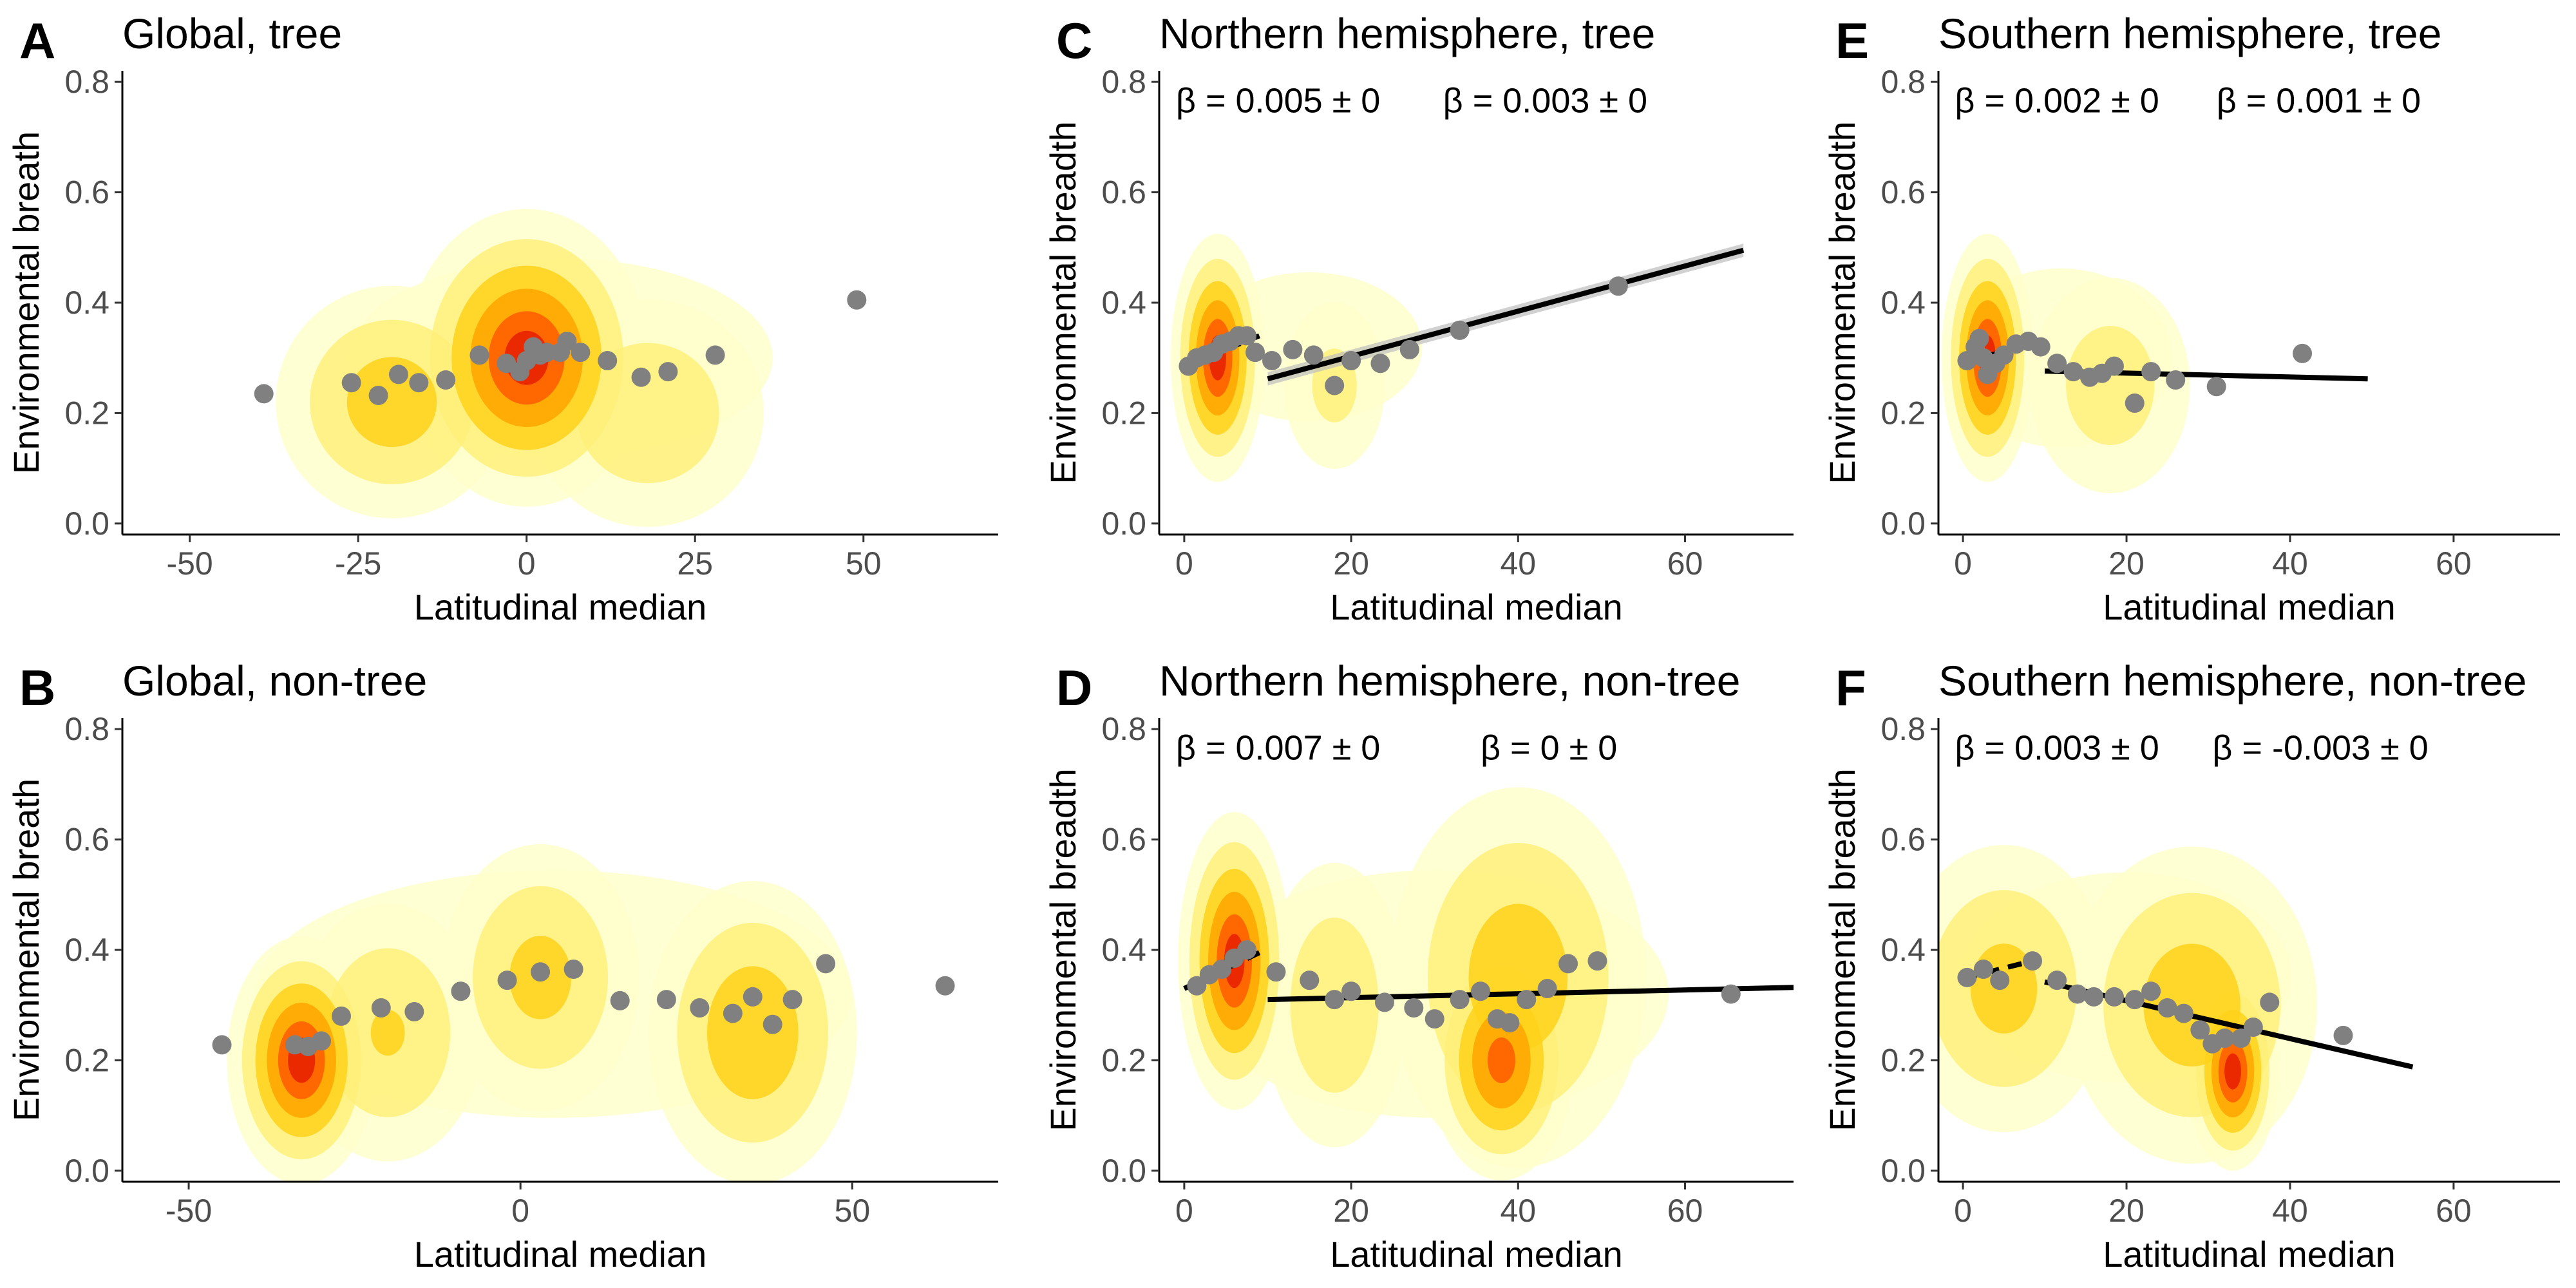 The height and width of the screenshot is (1288, 2576). I want to click on x-tick-label: -50, so click(190, 563).